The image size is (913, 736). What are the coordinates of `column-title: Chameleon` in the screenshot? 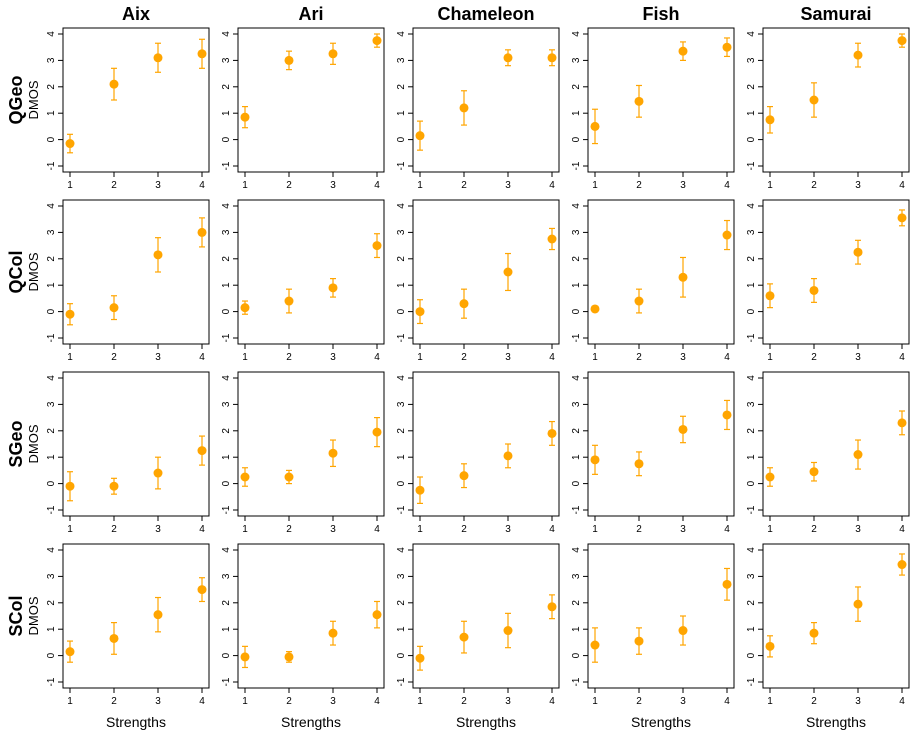 It's located at (485, 14).